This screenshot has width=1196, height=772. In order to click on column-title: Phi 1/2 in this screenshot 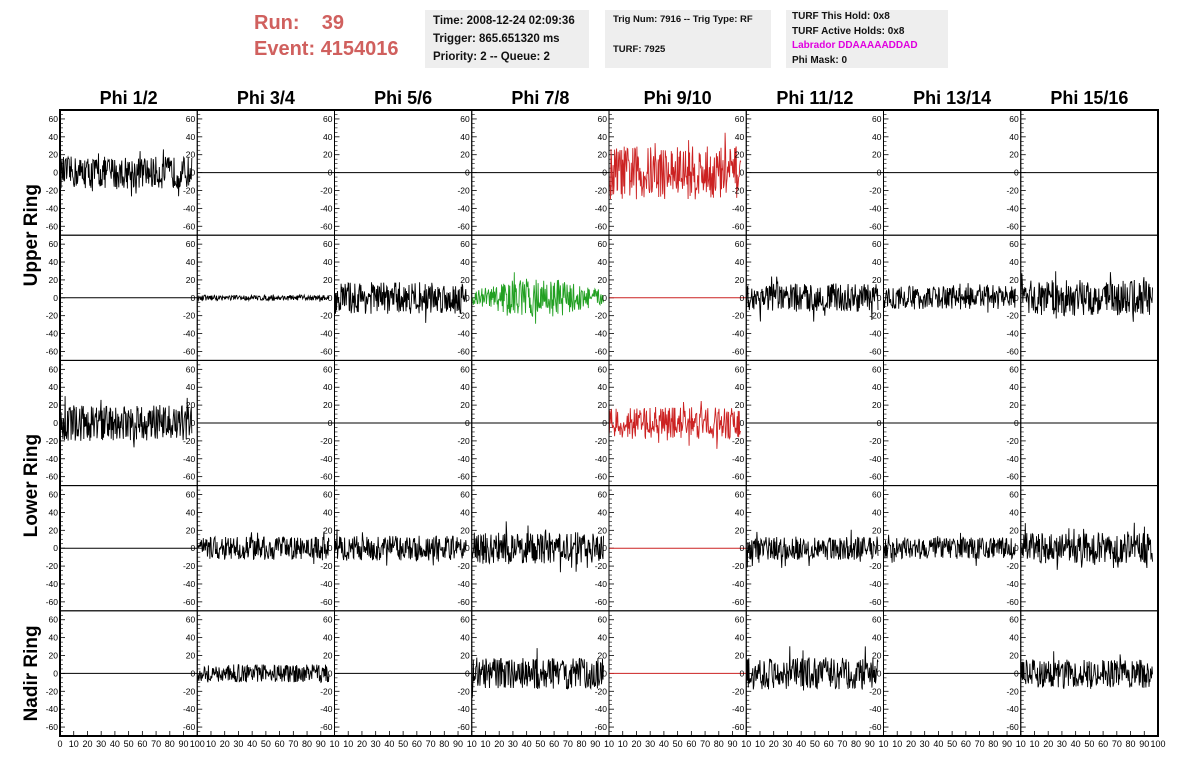, I will do `click(129, 98)`.